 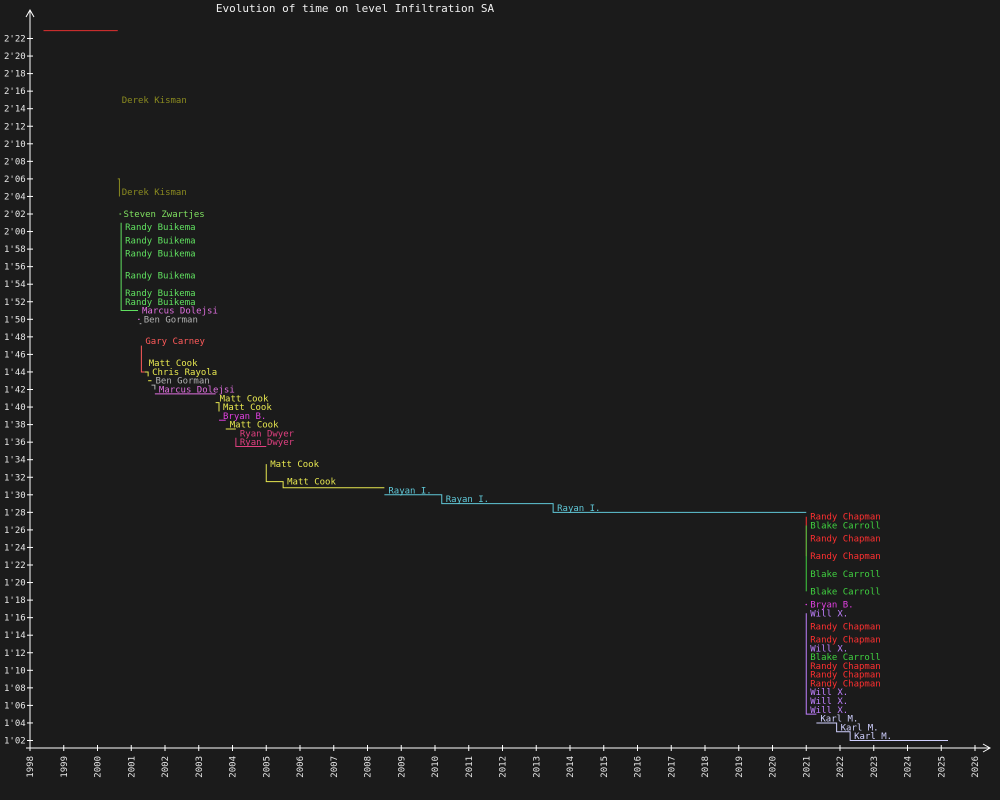 I want to click on x-tick-label: 2020, so click(x=774, y=767).